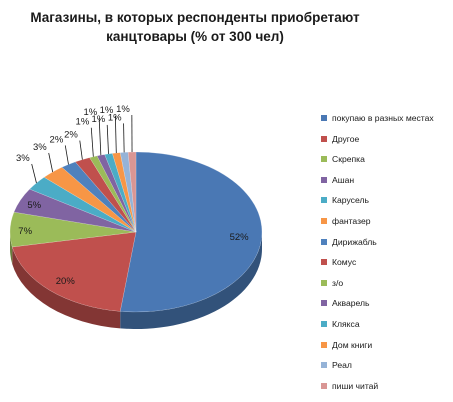 Image resolution: width=453 pixels, height=402 pixels. Describe the element at coordinates (34, 205) in the screenshot. I see `data-label: 5%` at that location.